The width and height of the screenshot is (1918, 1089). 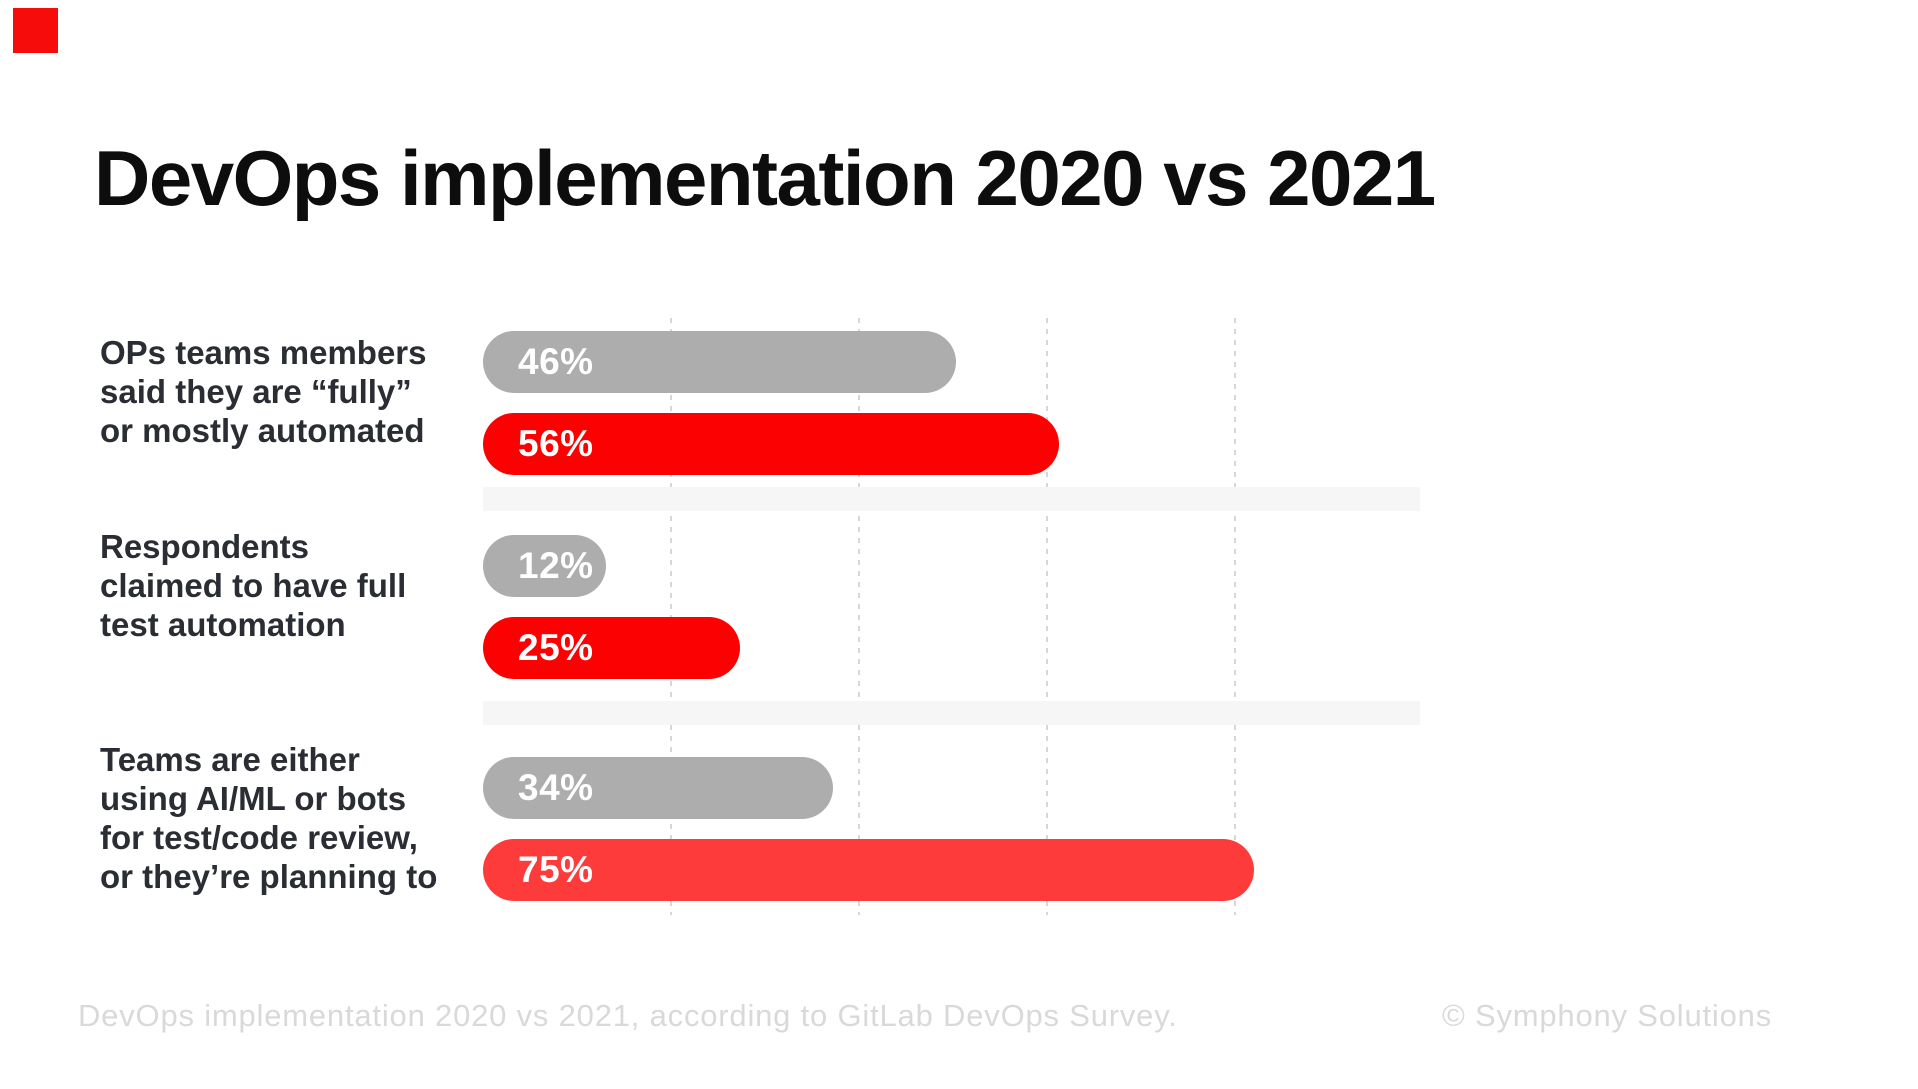 What do you see at coordinates (253, 798) in the screenshot?
I see `category-label-line: using AI/ML or bots` at bounding box center [253, 798].